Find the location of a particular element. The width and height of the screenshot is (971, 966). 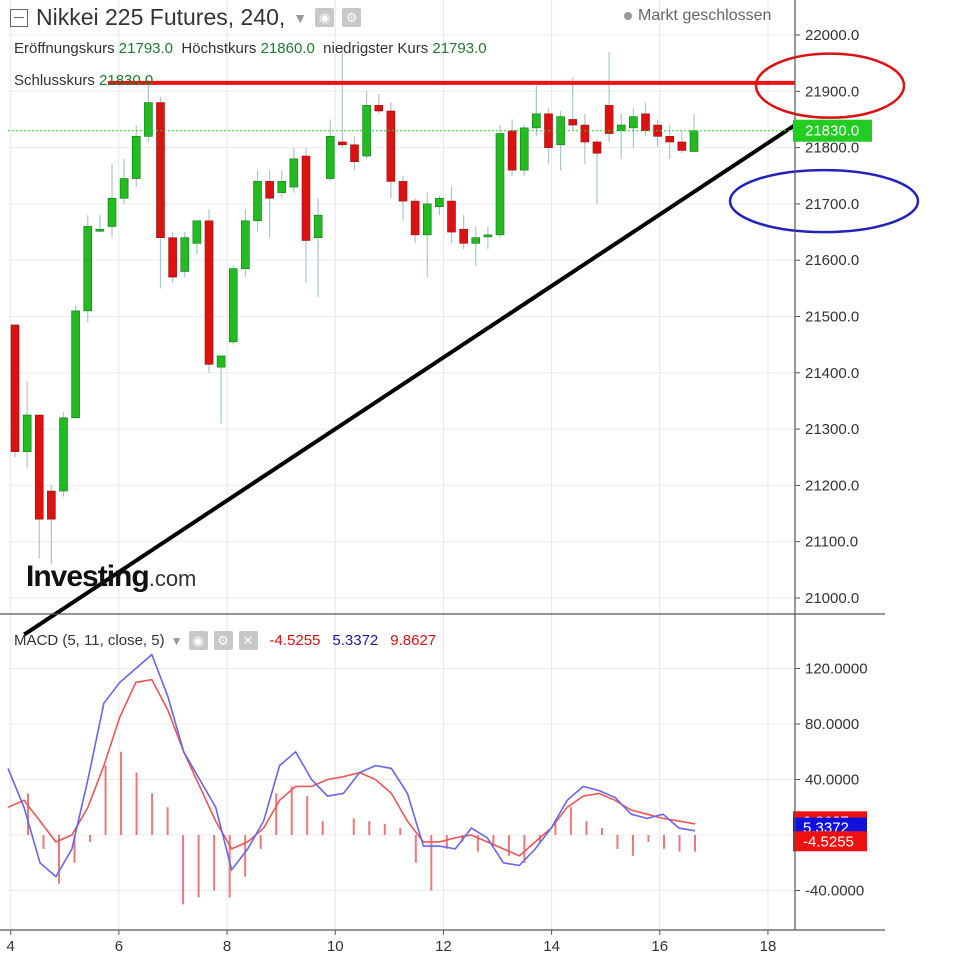

macd-hist-label: -4.5255 is located at coordinates (828, 841).